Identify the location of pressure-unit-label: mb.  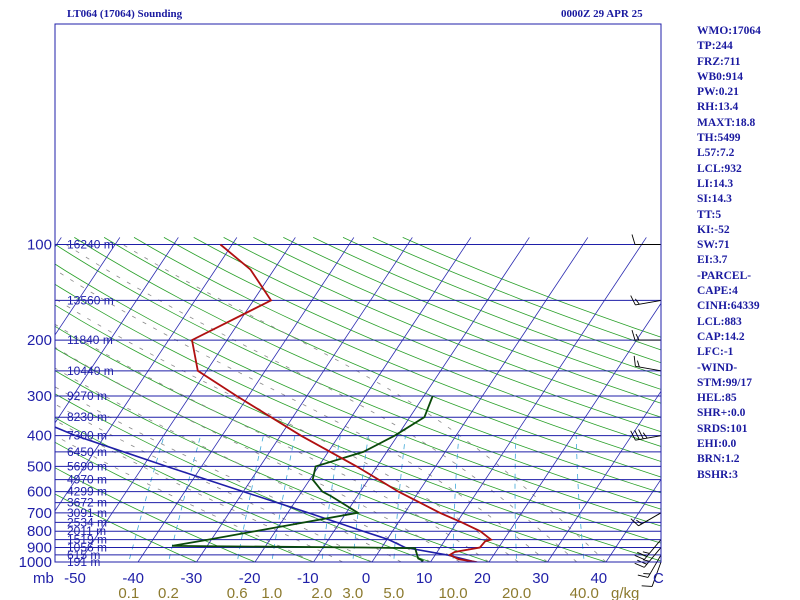
(43, 578).